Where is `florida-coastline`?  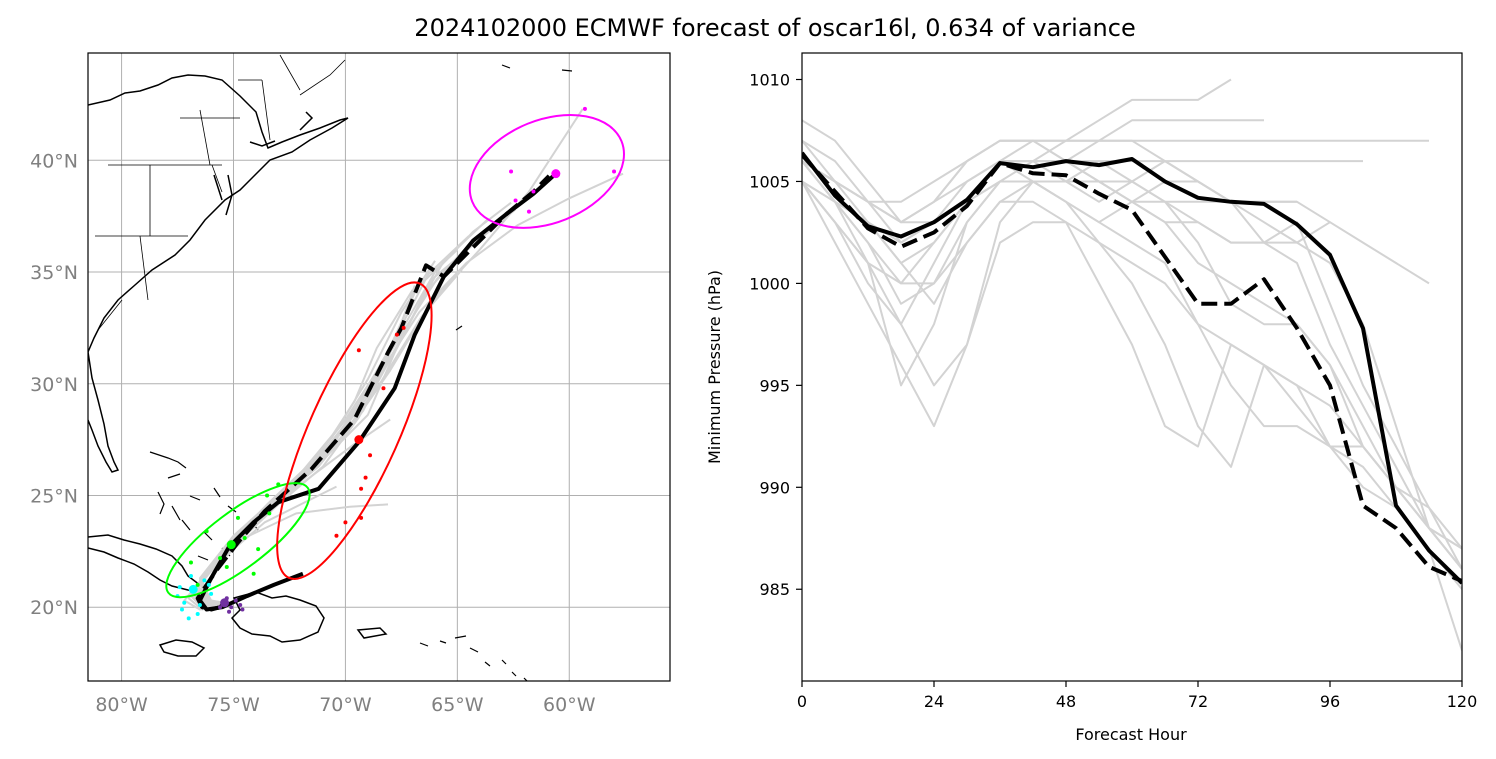
florida-coastline is located at coordinates (104, 412).